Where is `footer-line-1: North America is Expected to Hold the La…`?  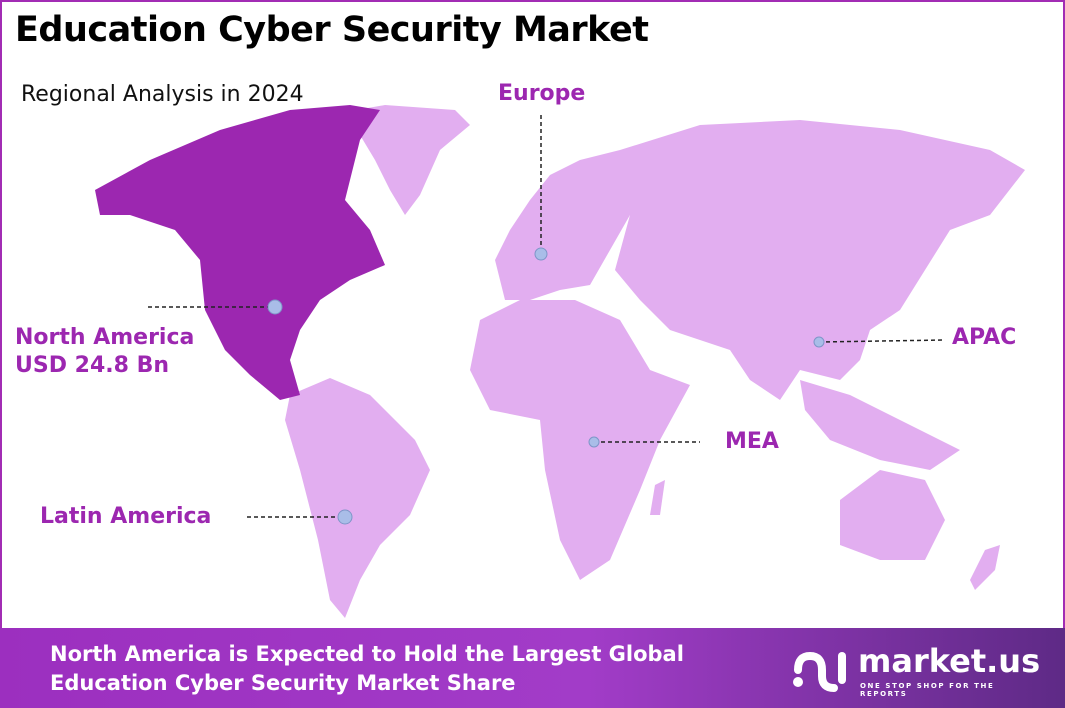 footer-line-1: North America is Expected to Hold the La… is located at coordinates (367, 654).